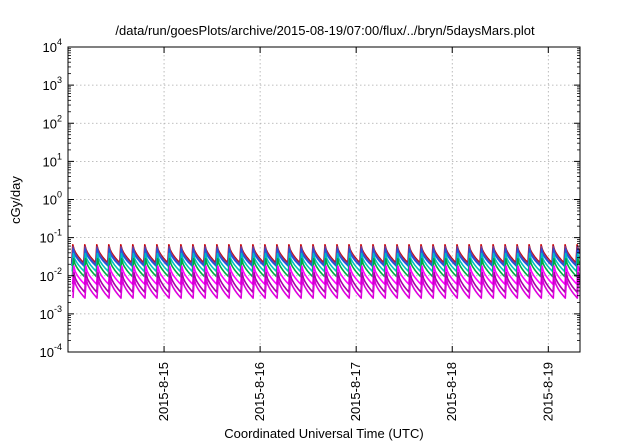  I want to click on series-group, so click(325, 271).